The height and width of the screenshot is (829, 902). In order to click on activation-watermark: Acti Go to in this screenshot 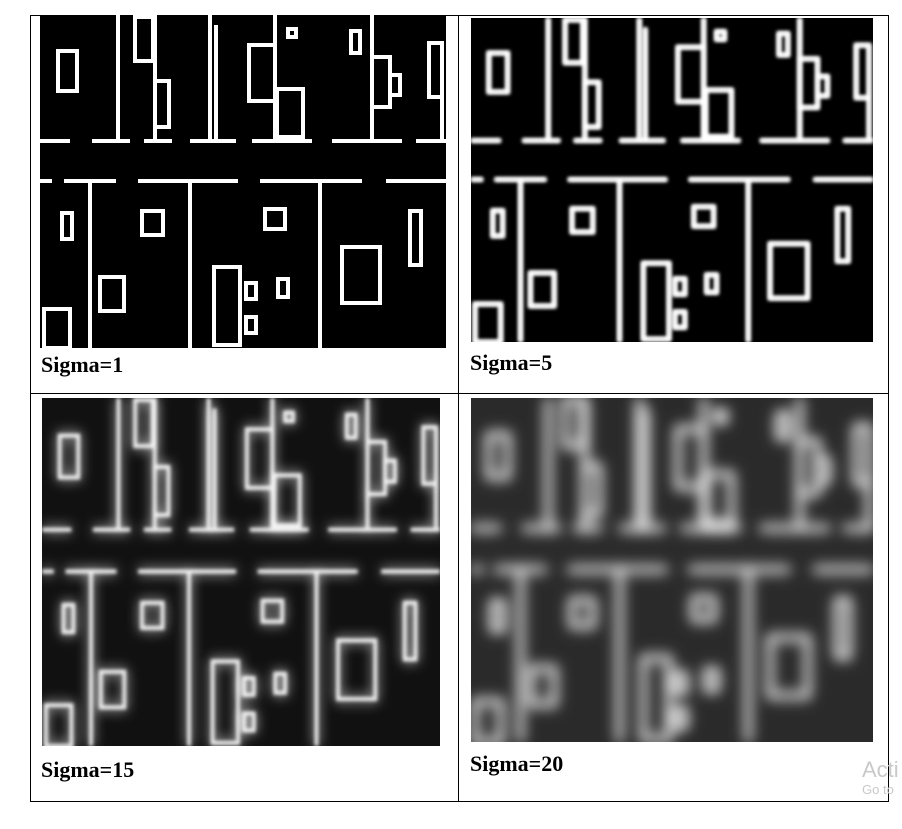, I will do `click(880, 778)`.